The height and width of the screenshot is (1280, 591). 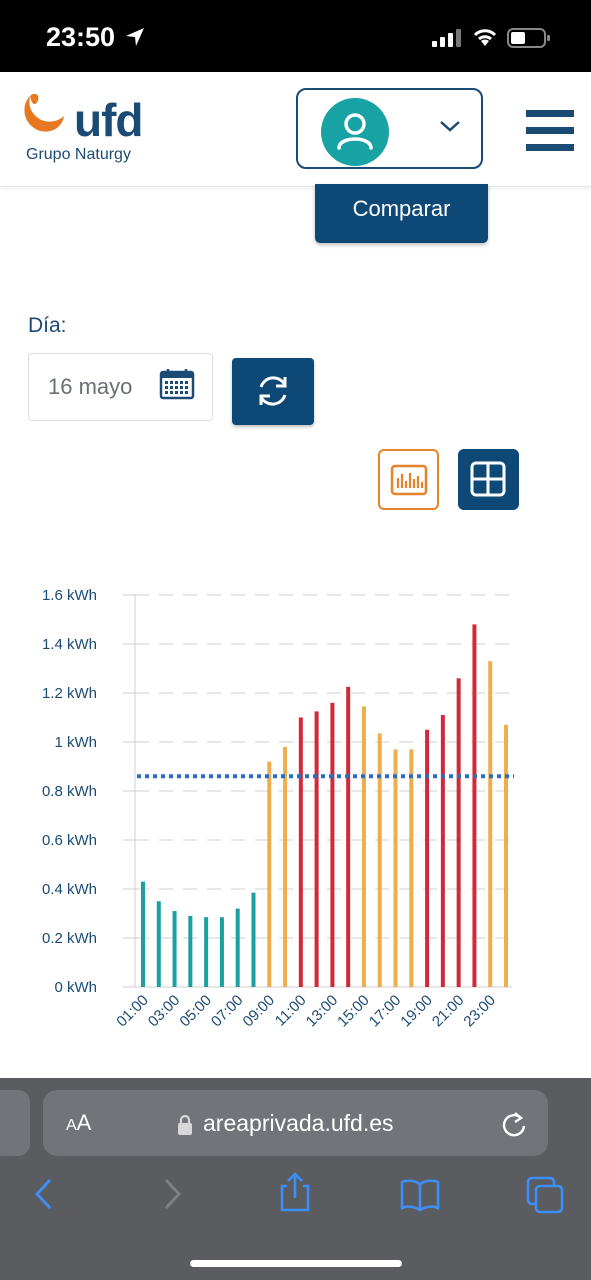 What do you see at coordinates (135, 37) in the screenshot?
I see `location-arrow-icon` at bounding box center [135, 37].